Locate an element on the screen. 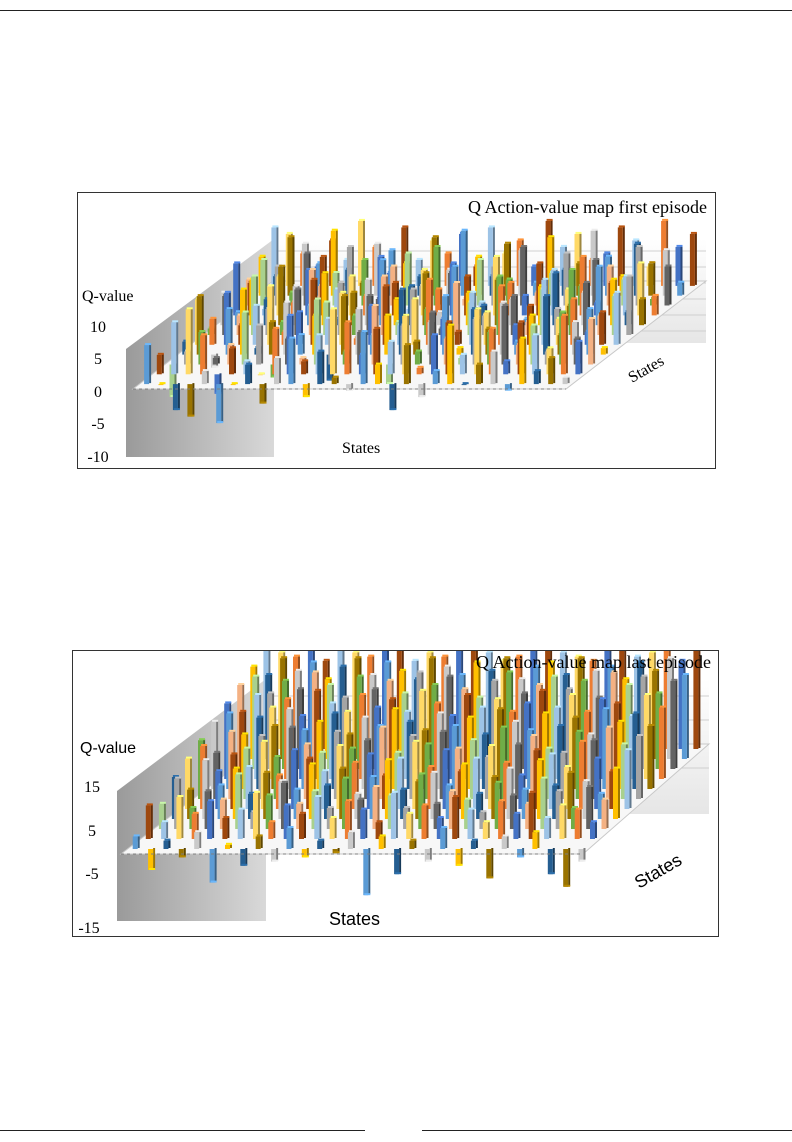  page-bottom-rule-right is located at coordinates (607, 1130).